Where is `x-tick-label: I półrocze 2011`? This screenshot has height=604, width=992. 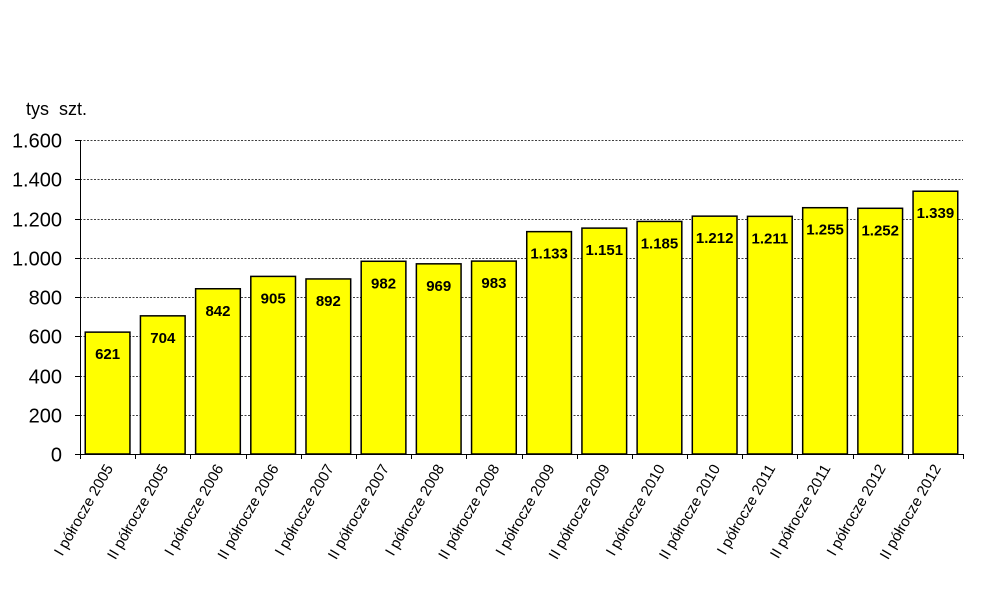
x-tick-label: I półrocze 2011 is located at coordinates (746, 510).